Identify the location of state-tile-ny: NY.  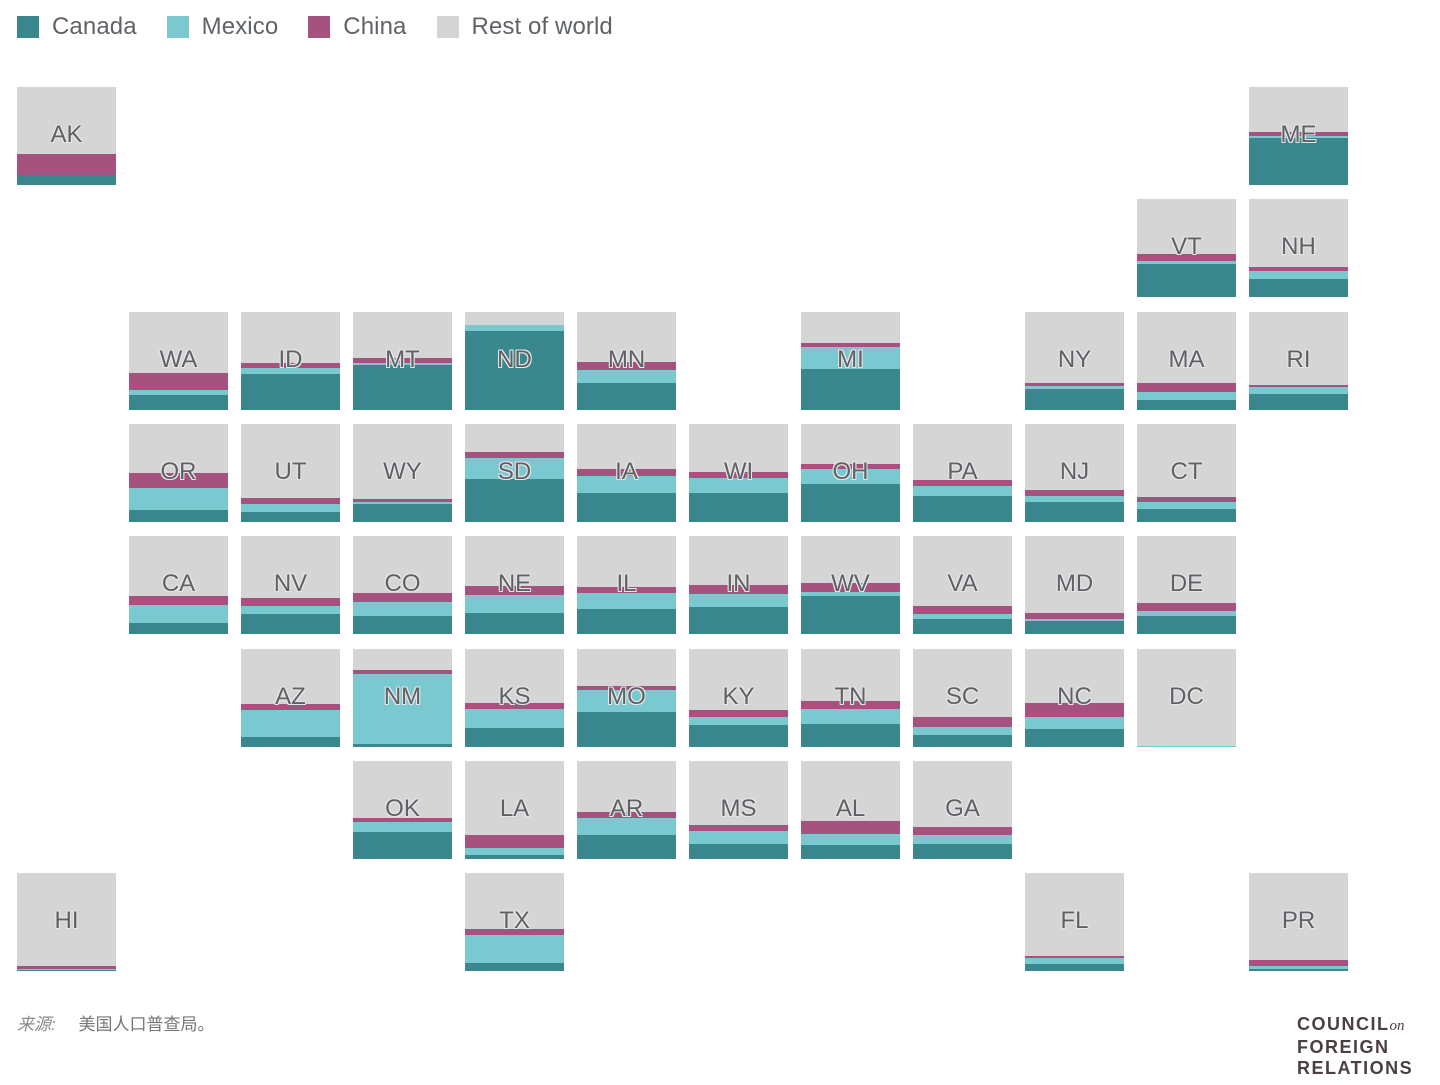
(1074, 361).